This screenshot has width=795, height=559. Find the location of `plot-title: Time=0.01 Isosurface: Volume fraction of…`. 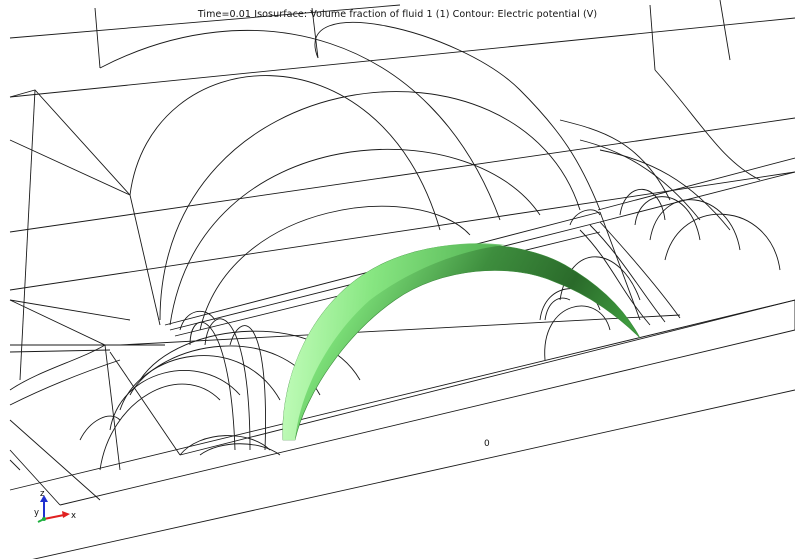

plot-title: Time=0.01 Isosurface: Volume fraction of… is located at coordinates (397, 14).